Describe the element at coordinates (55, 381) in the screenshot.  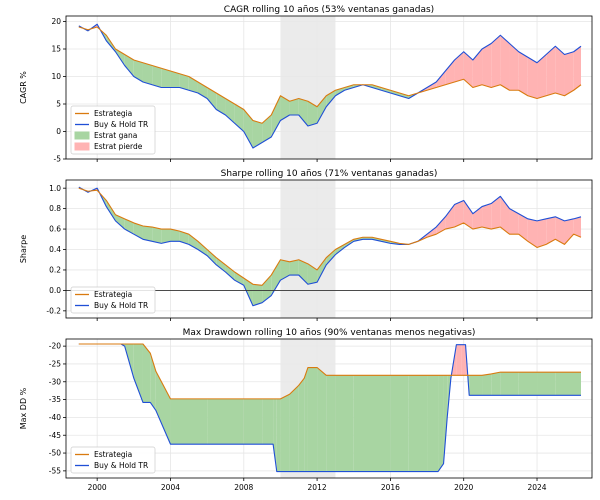
I see `y-tick-label: -30` at that location.